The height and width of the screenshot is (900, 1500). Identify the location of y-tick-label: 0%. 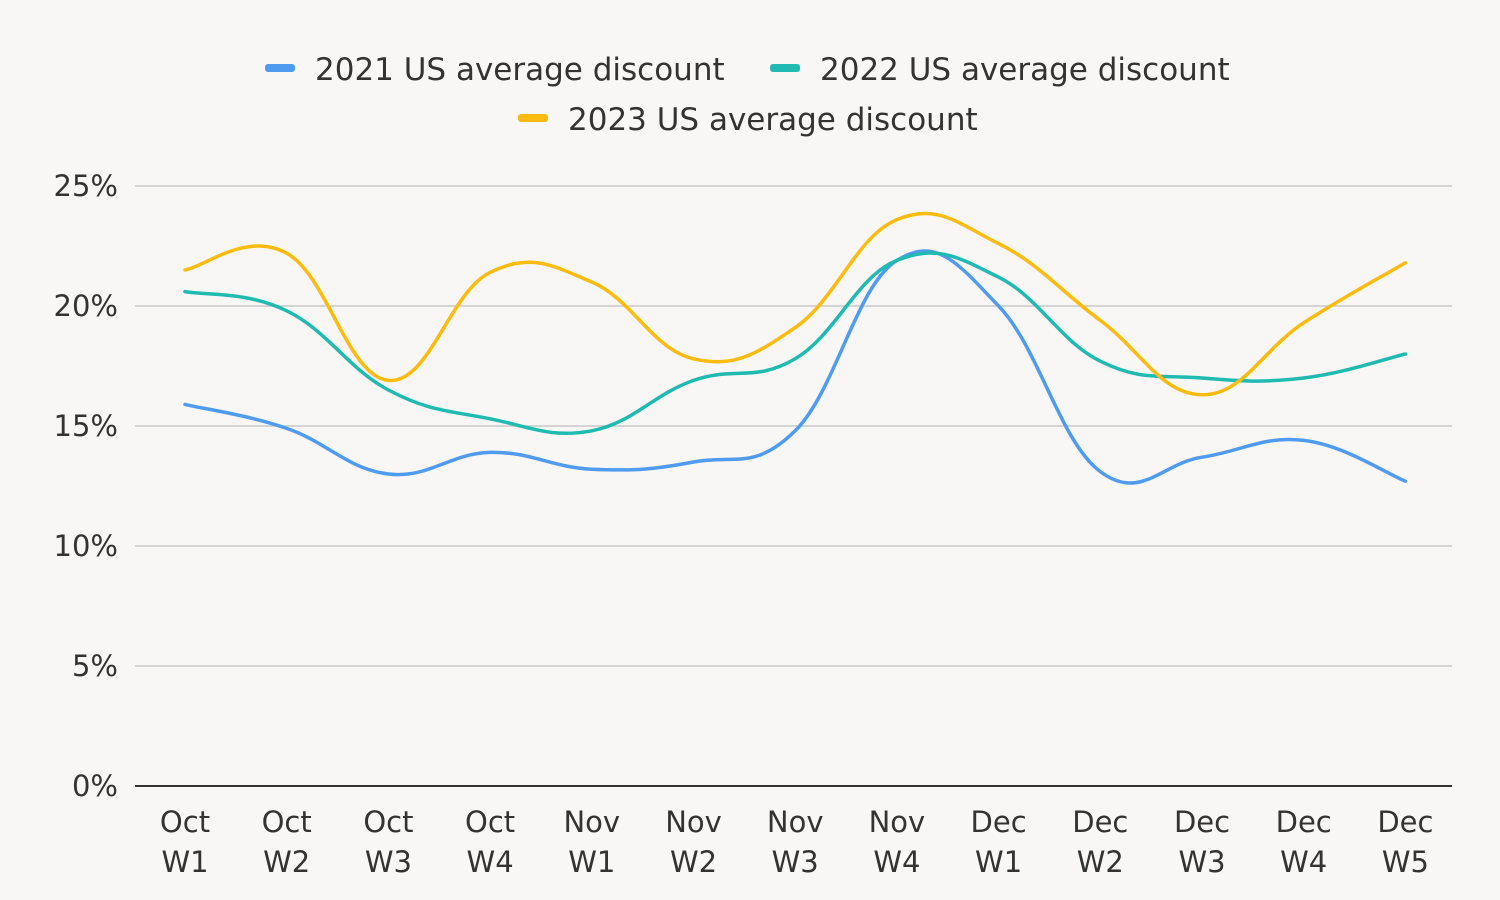
(95, 786).